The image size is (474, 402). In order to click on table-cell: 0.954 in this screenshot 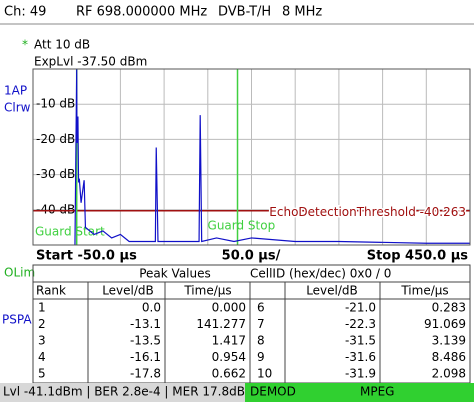, I will do `click(229, 357)`.